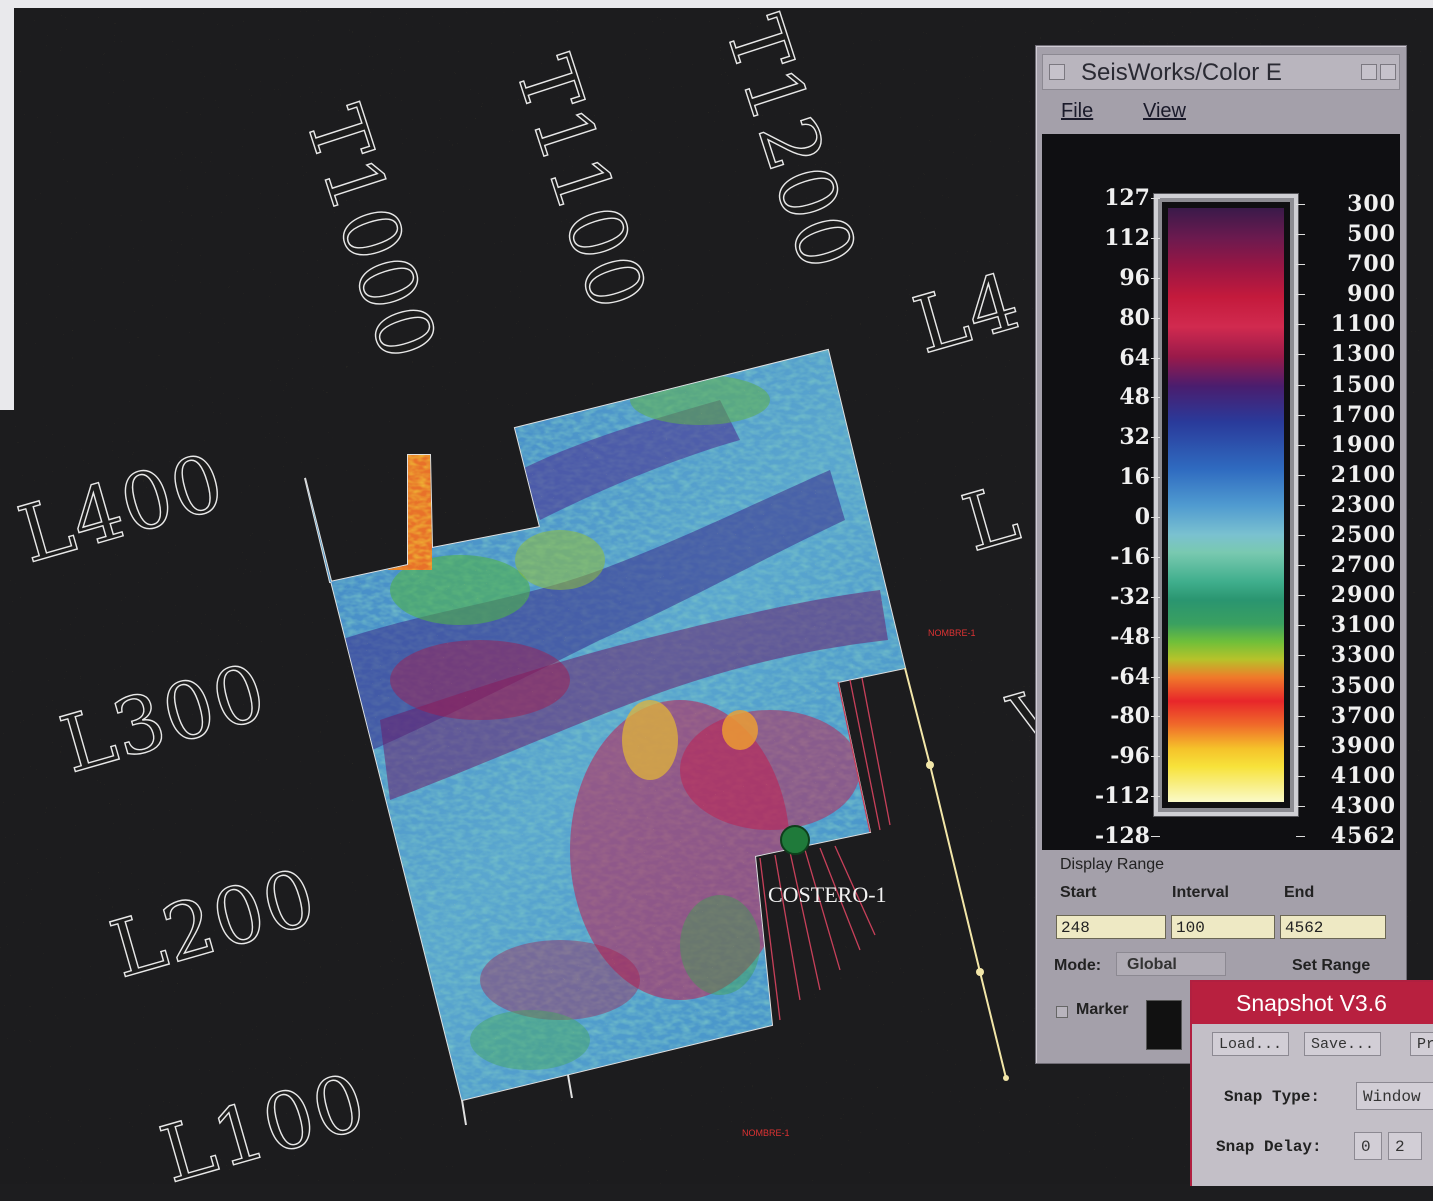  I want to click on snapshot-print-button: Pr, so click(1421, 1044).